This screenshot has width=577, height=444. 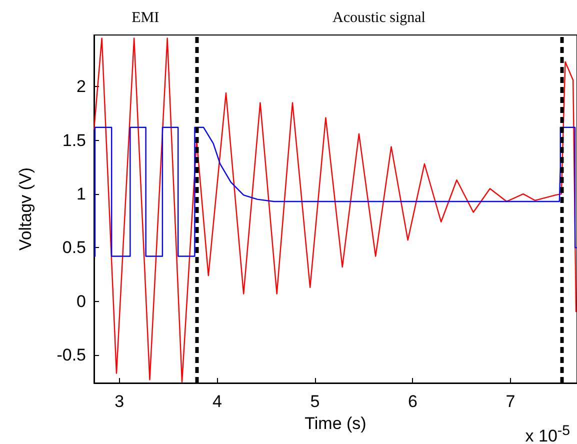 I want to click on text: EMI, so click(x=146, y=18).